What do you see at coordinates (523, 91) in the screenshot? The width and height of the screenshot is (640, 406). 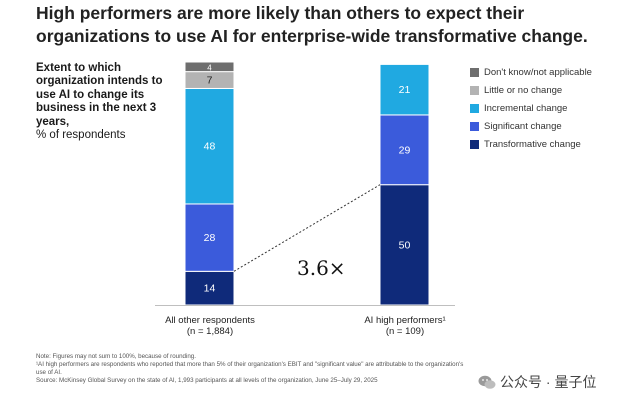 I see `legend-label: Little or no change` at bounding box center [523, 91].